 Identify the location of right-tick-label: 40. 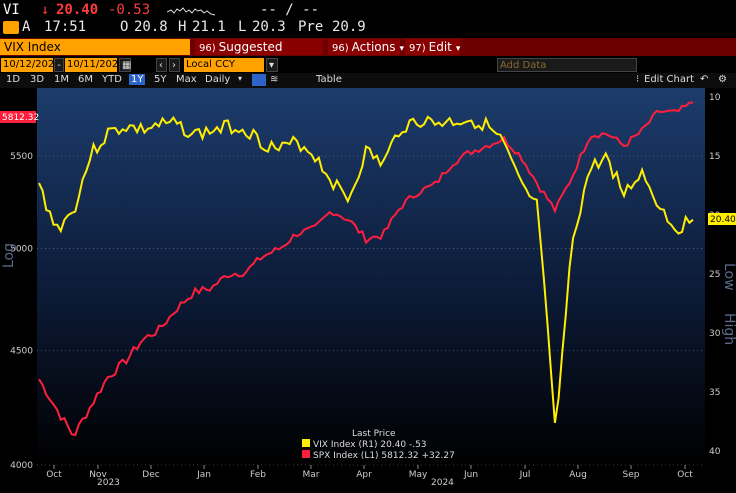
(715, 452).